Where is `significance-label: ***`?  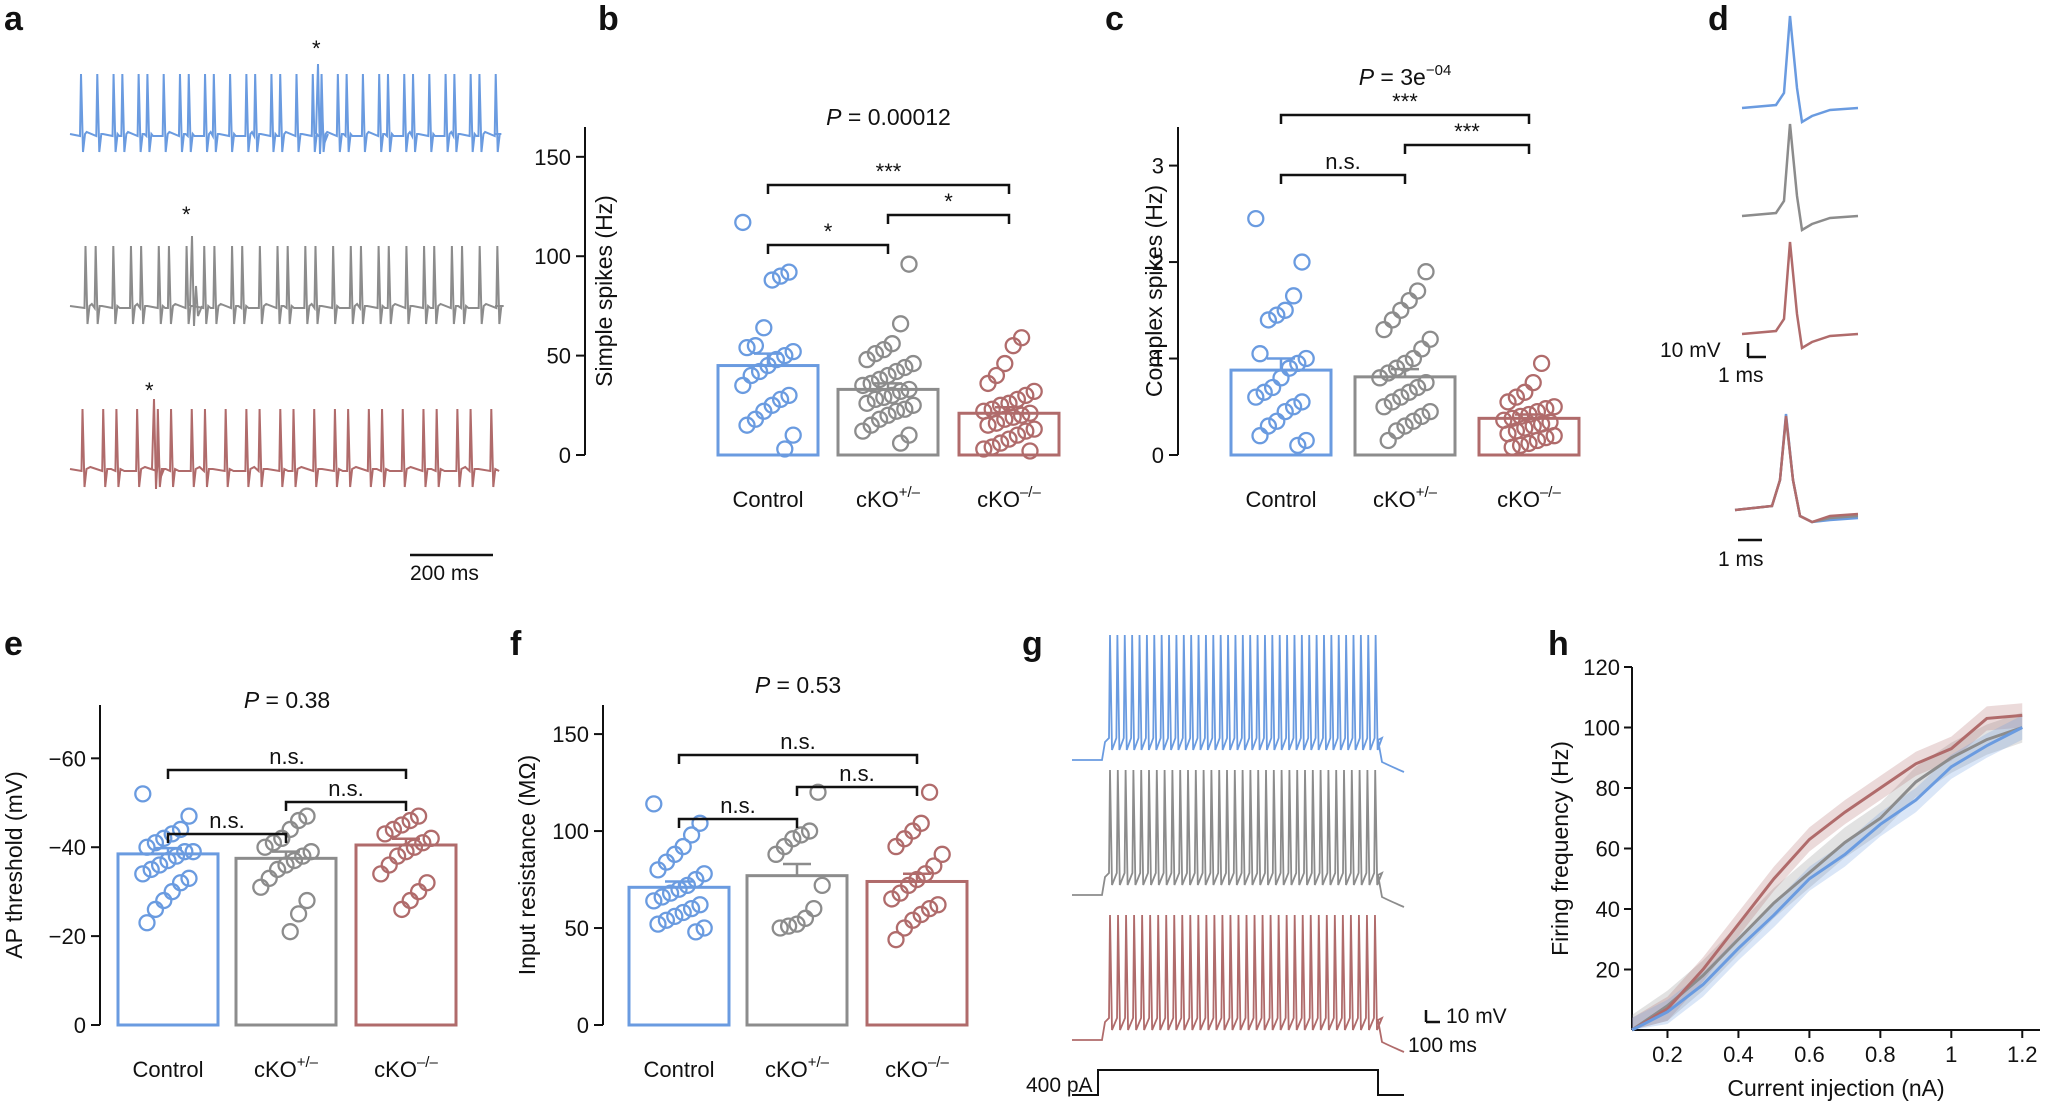
significance-label: *** is located at coordinates (889, 171).